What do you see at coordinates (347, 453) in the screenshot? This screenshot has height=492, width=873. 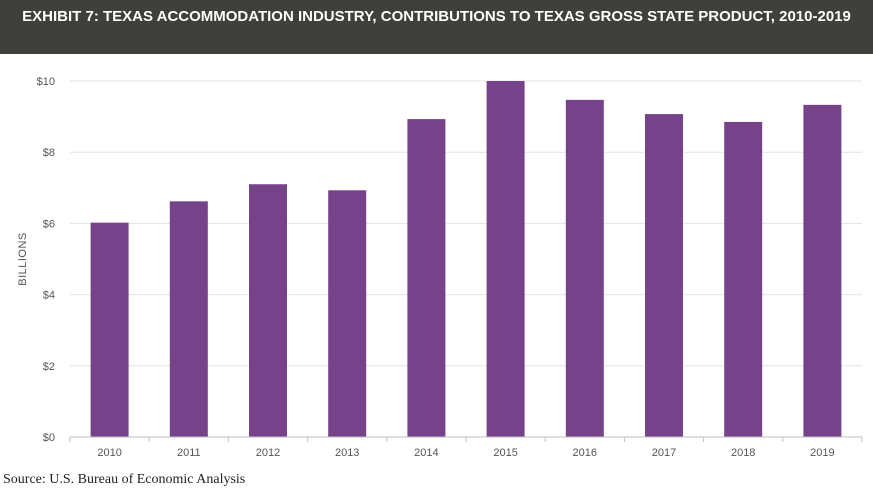 I see `x-tick-label: 2013` at bounding box center [347, 453].